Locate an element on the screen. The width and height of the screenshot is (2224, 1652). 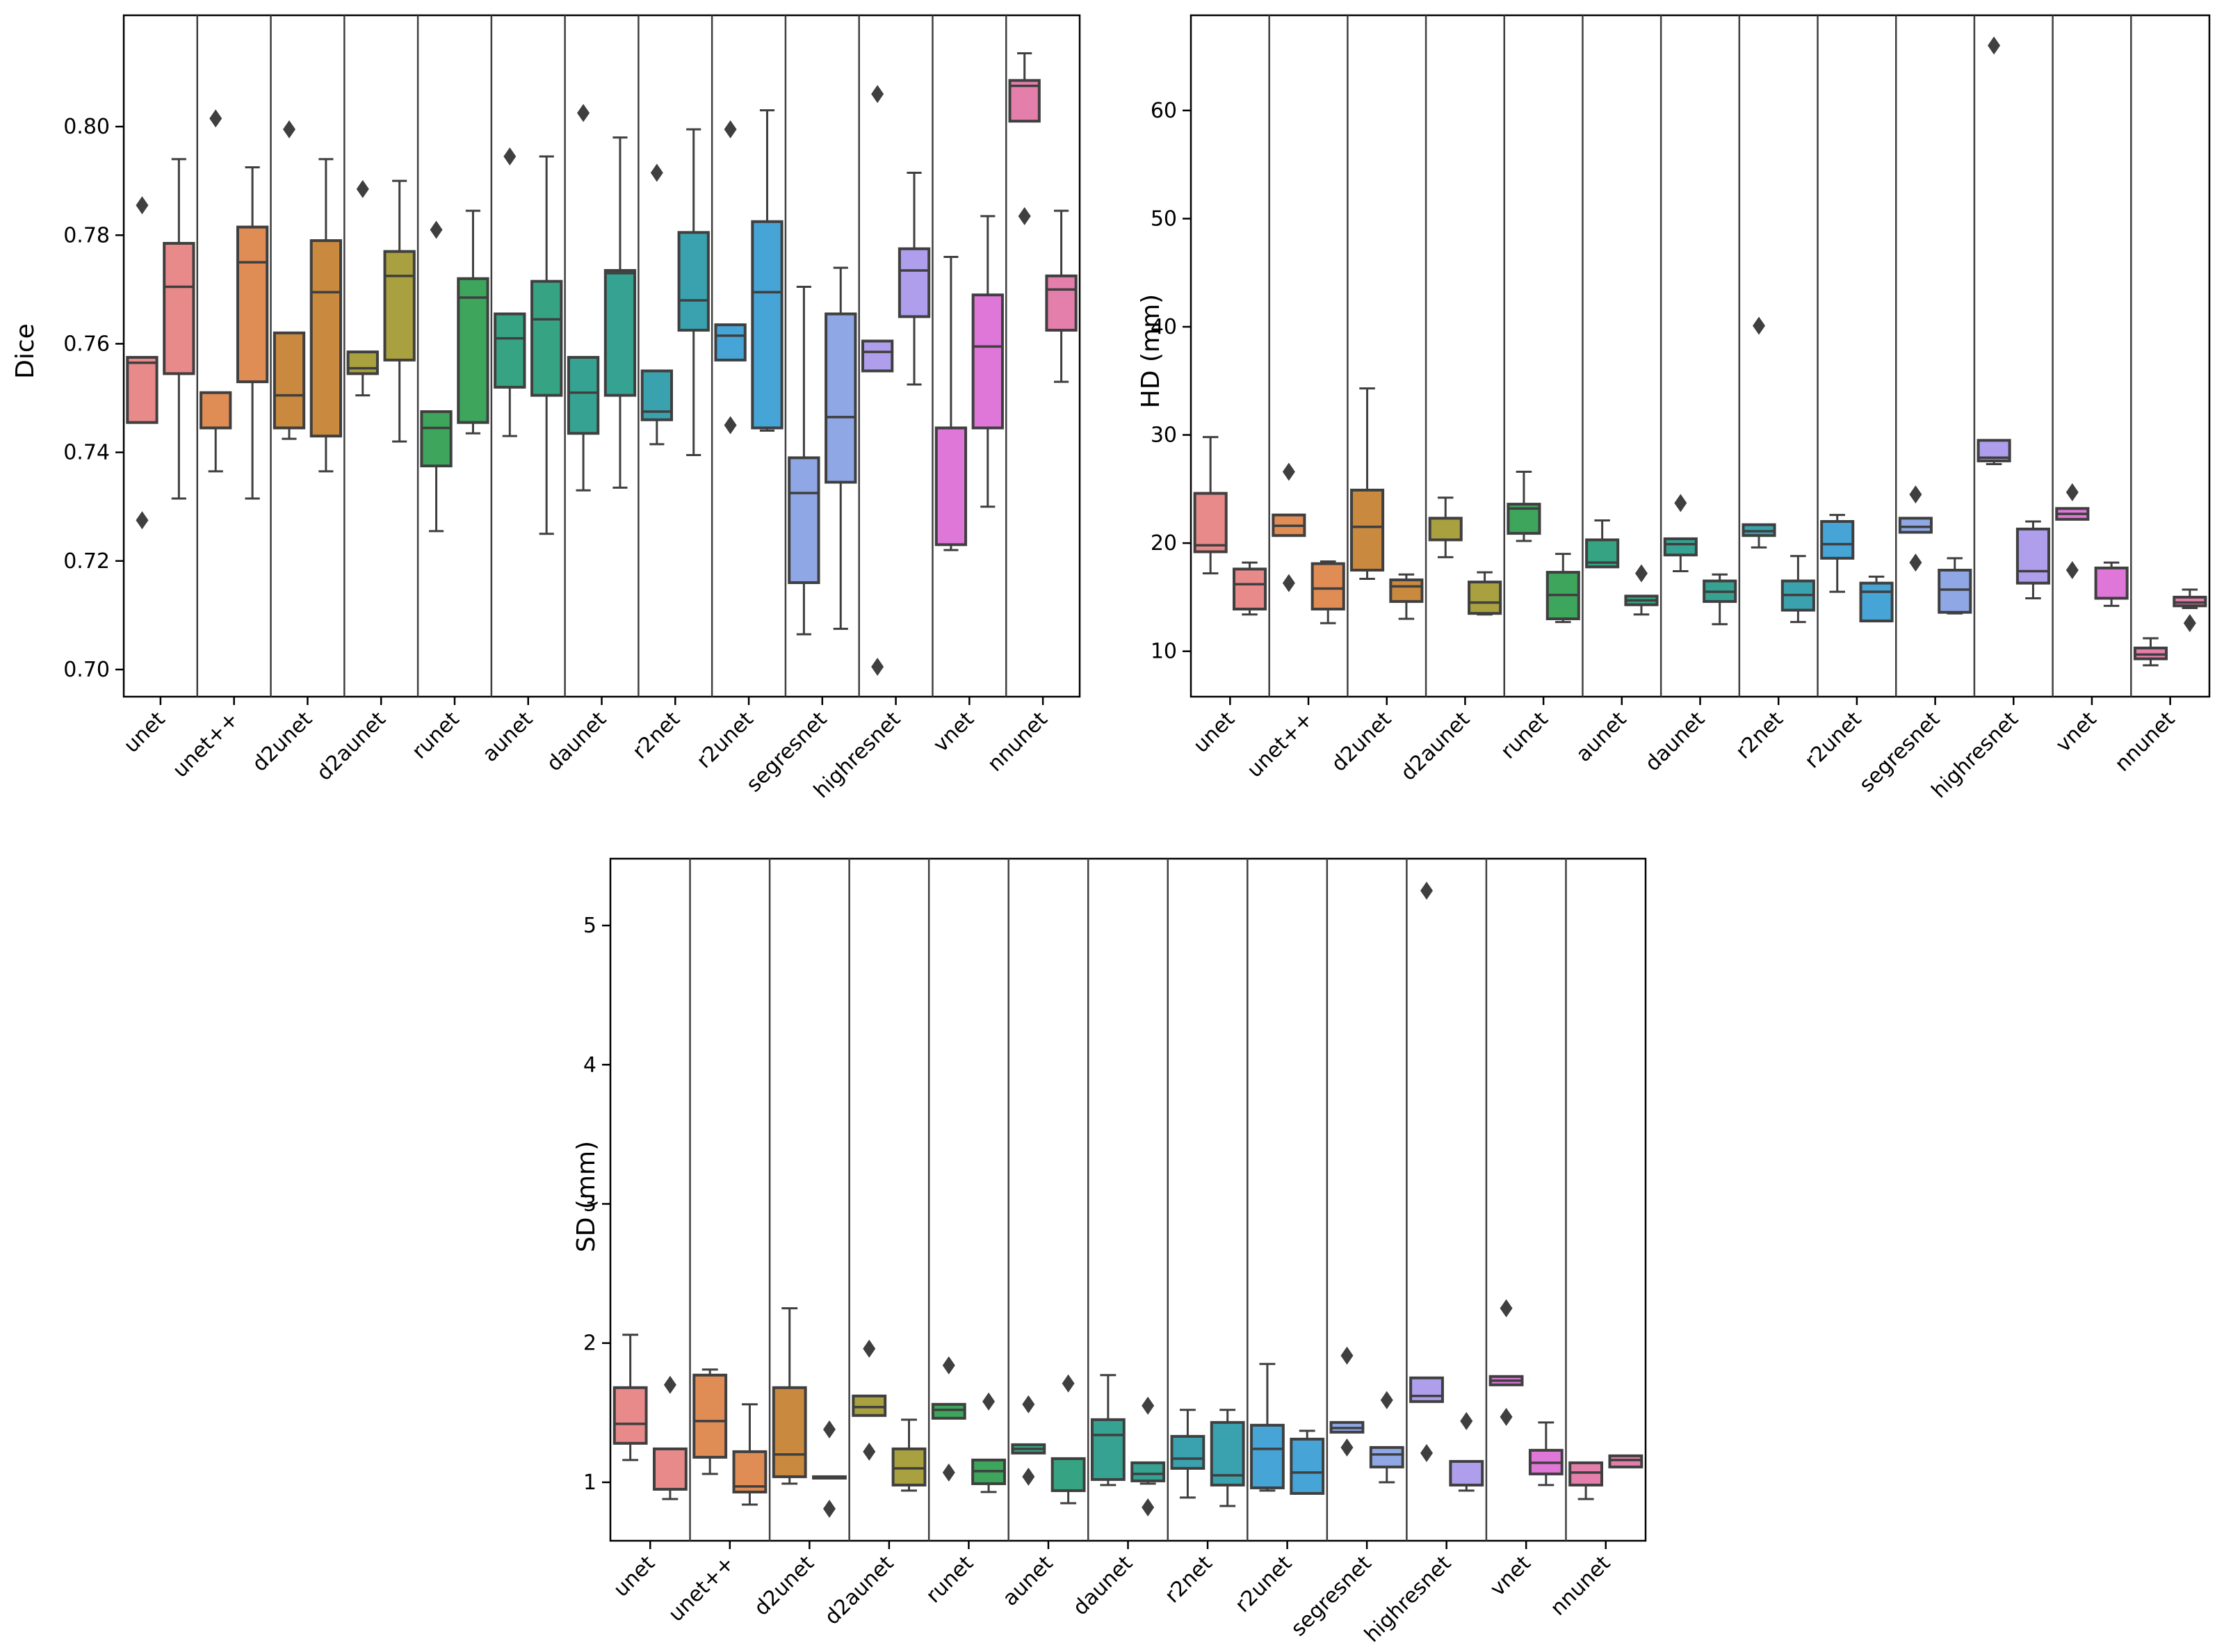
sd-highresnet-box-1-iqr is located at coordinates (1426, 1389).